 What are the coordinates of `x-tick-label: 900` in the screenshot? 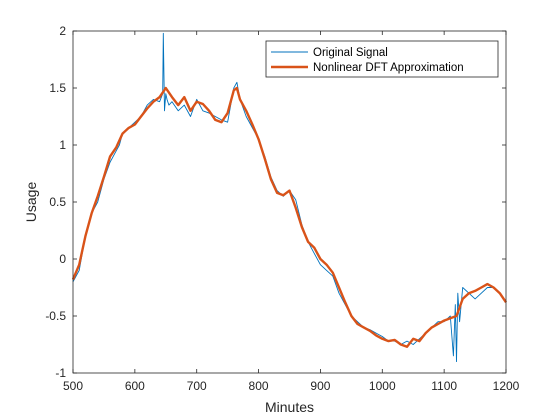 It's located at (320, 386).